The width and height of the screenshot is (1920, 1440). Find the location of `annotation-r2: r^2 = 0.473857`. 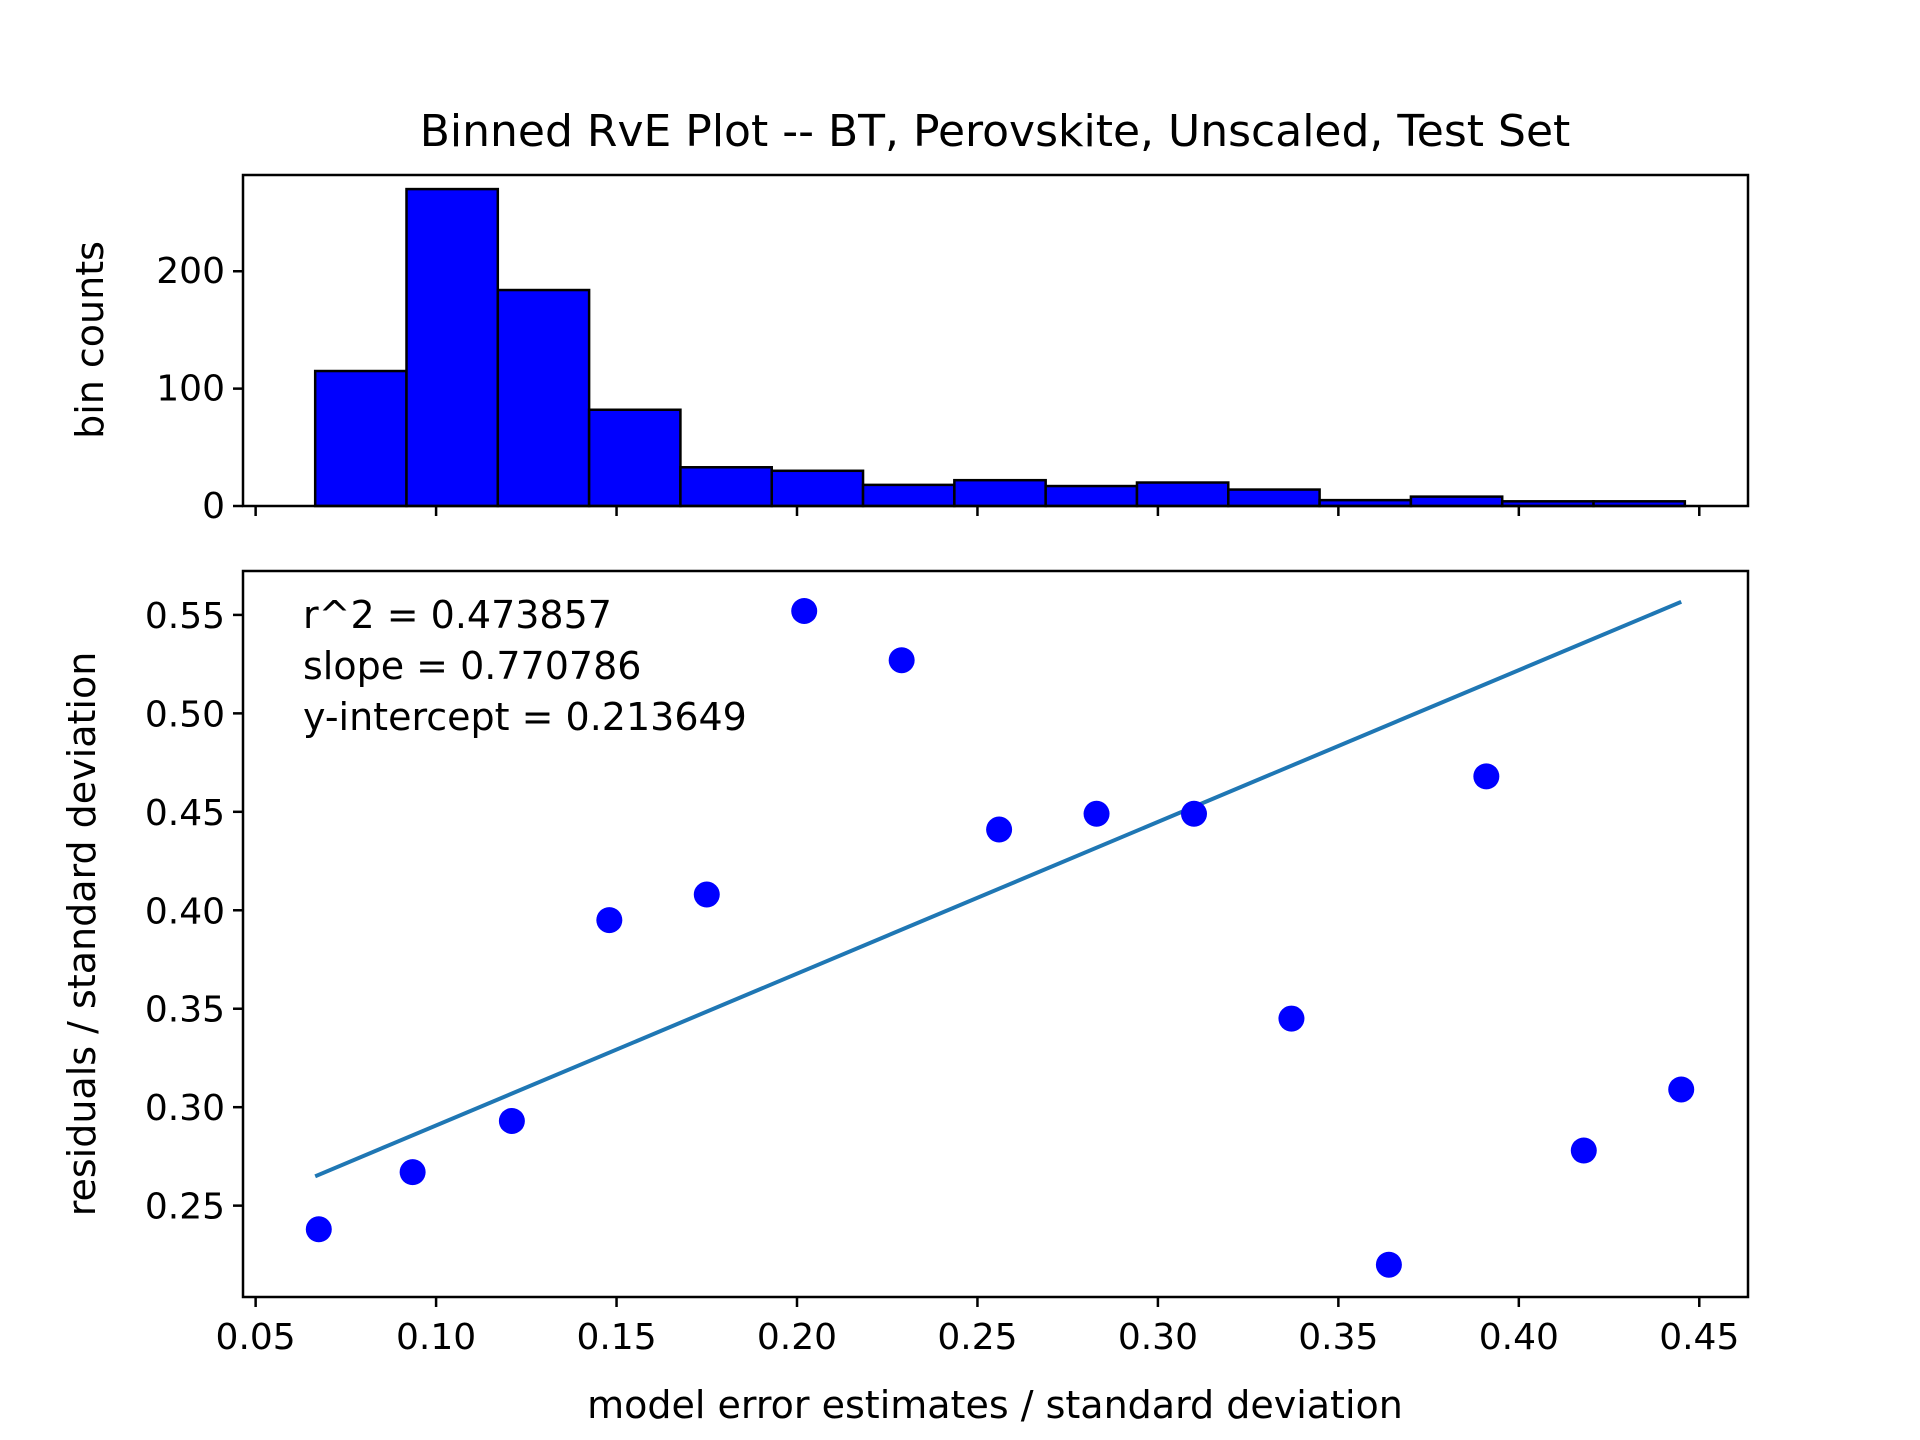

annotation-r2: r^2 = 0.473857 is located at coordinates (457, 615).